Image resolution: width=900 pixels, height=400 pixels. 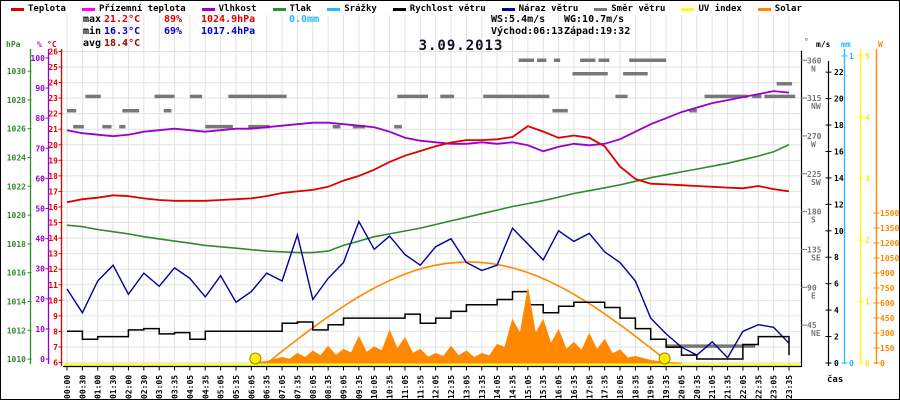 I want to click on axis-tick-label: mm, so click(x=846, y=44).